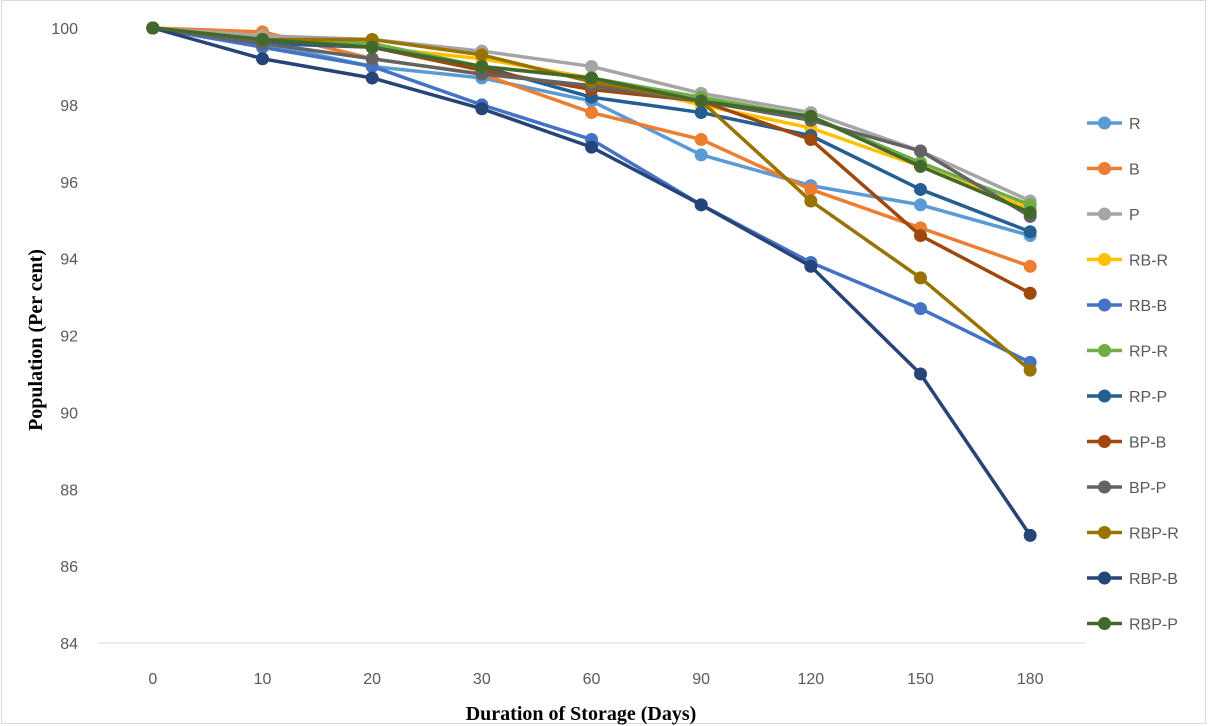 This screenshot has height=726, width=1208. What do you see at coordinates (69, 260) in the screenshot?
I see `y-tick-label: 94` at bounding box center [69, 260].